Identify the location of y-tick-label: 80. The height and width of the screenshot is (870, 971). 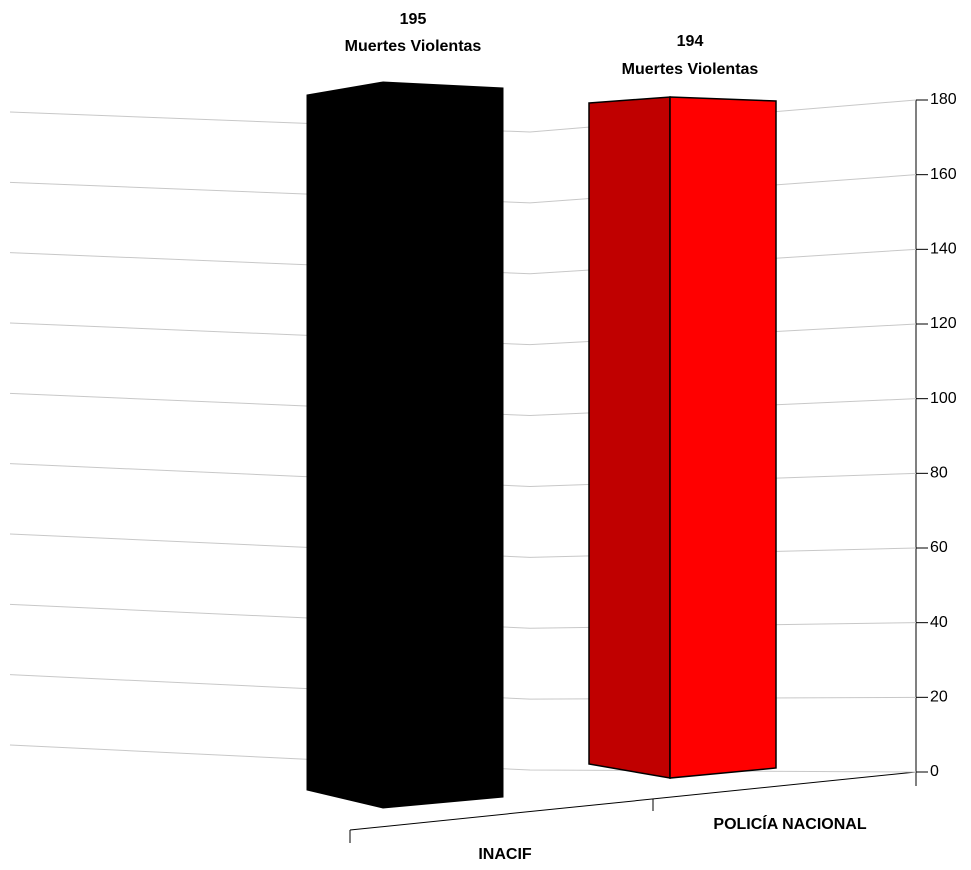
(939, 473).